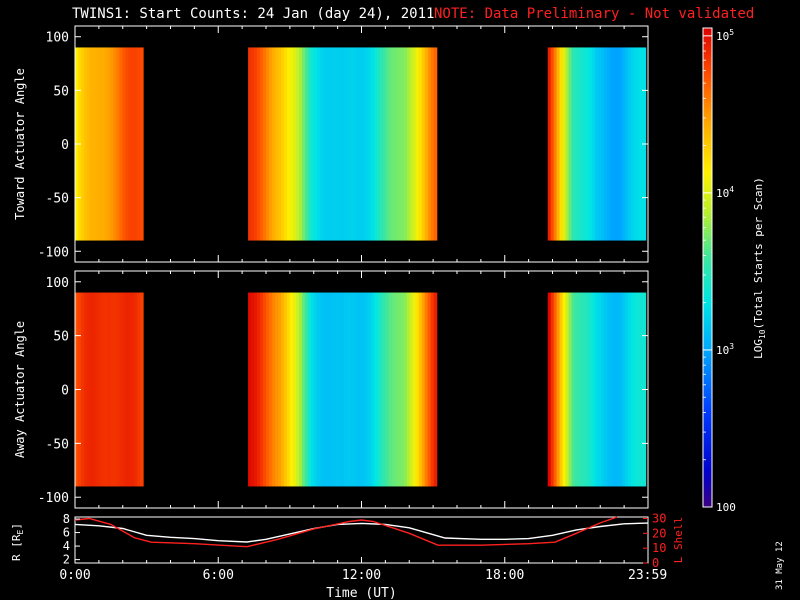 The image size is (800, 600). I want to click on right-y-tick-label: 10, so click(659, 548).